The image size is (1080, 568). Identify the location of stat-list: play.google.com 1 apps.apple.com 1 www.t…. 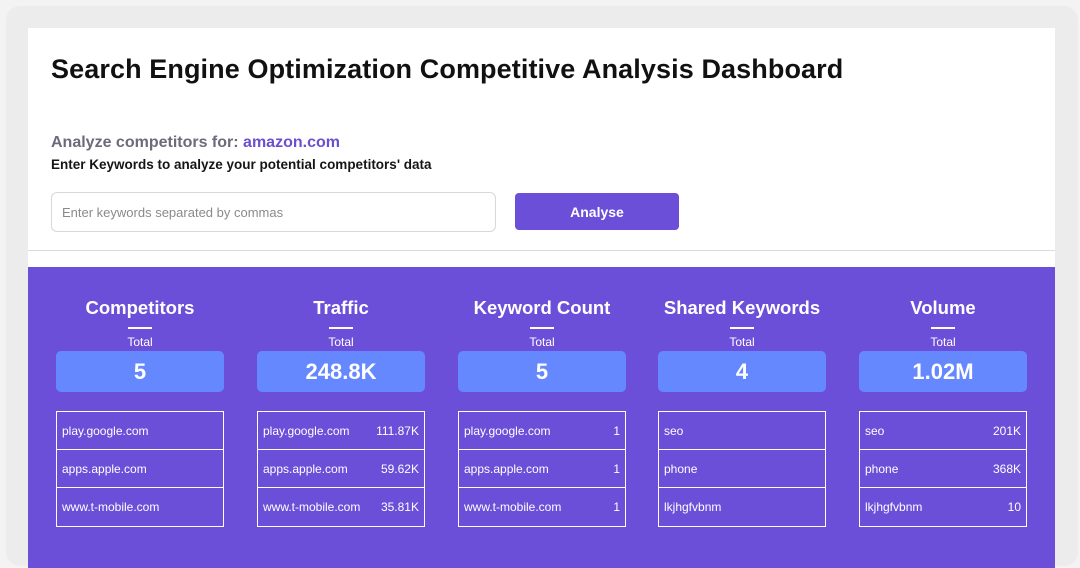
(542, 469).